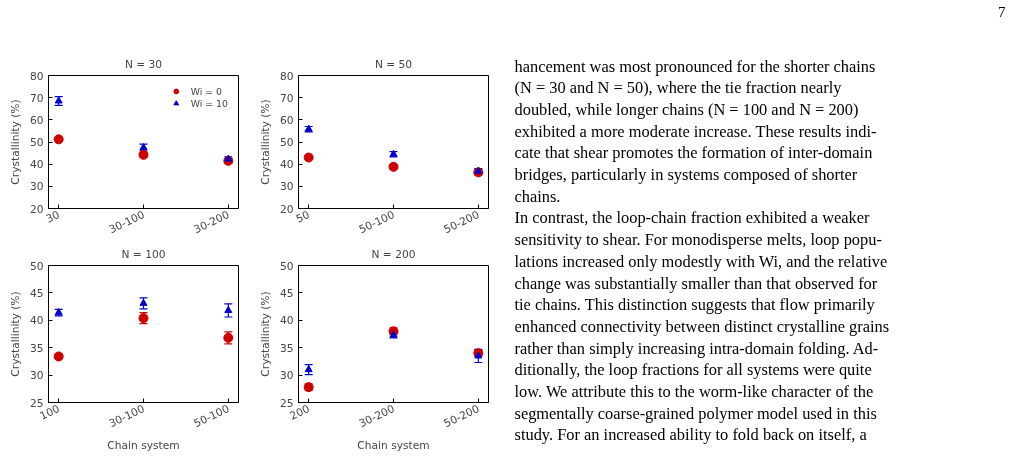 This screenshot has height=468, width=1025. I want to click on legend-label: Wi = 10, so click(209, 103).